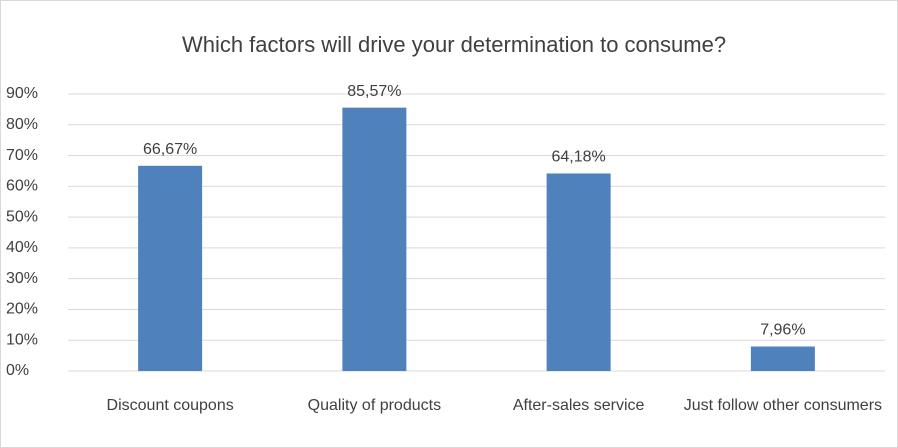  I want to click on y-tick-label: 80%, so click(22, 124).